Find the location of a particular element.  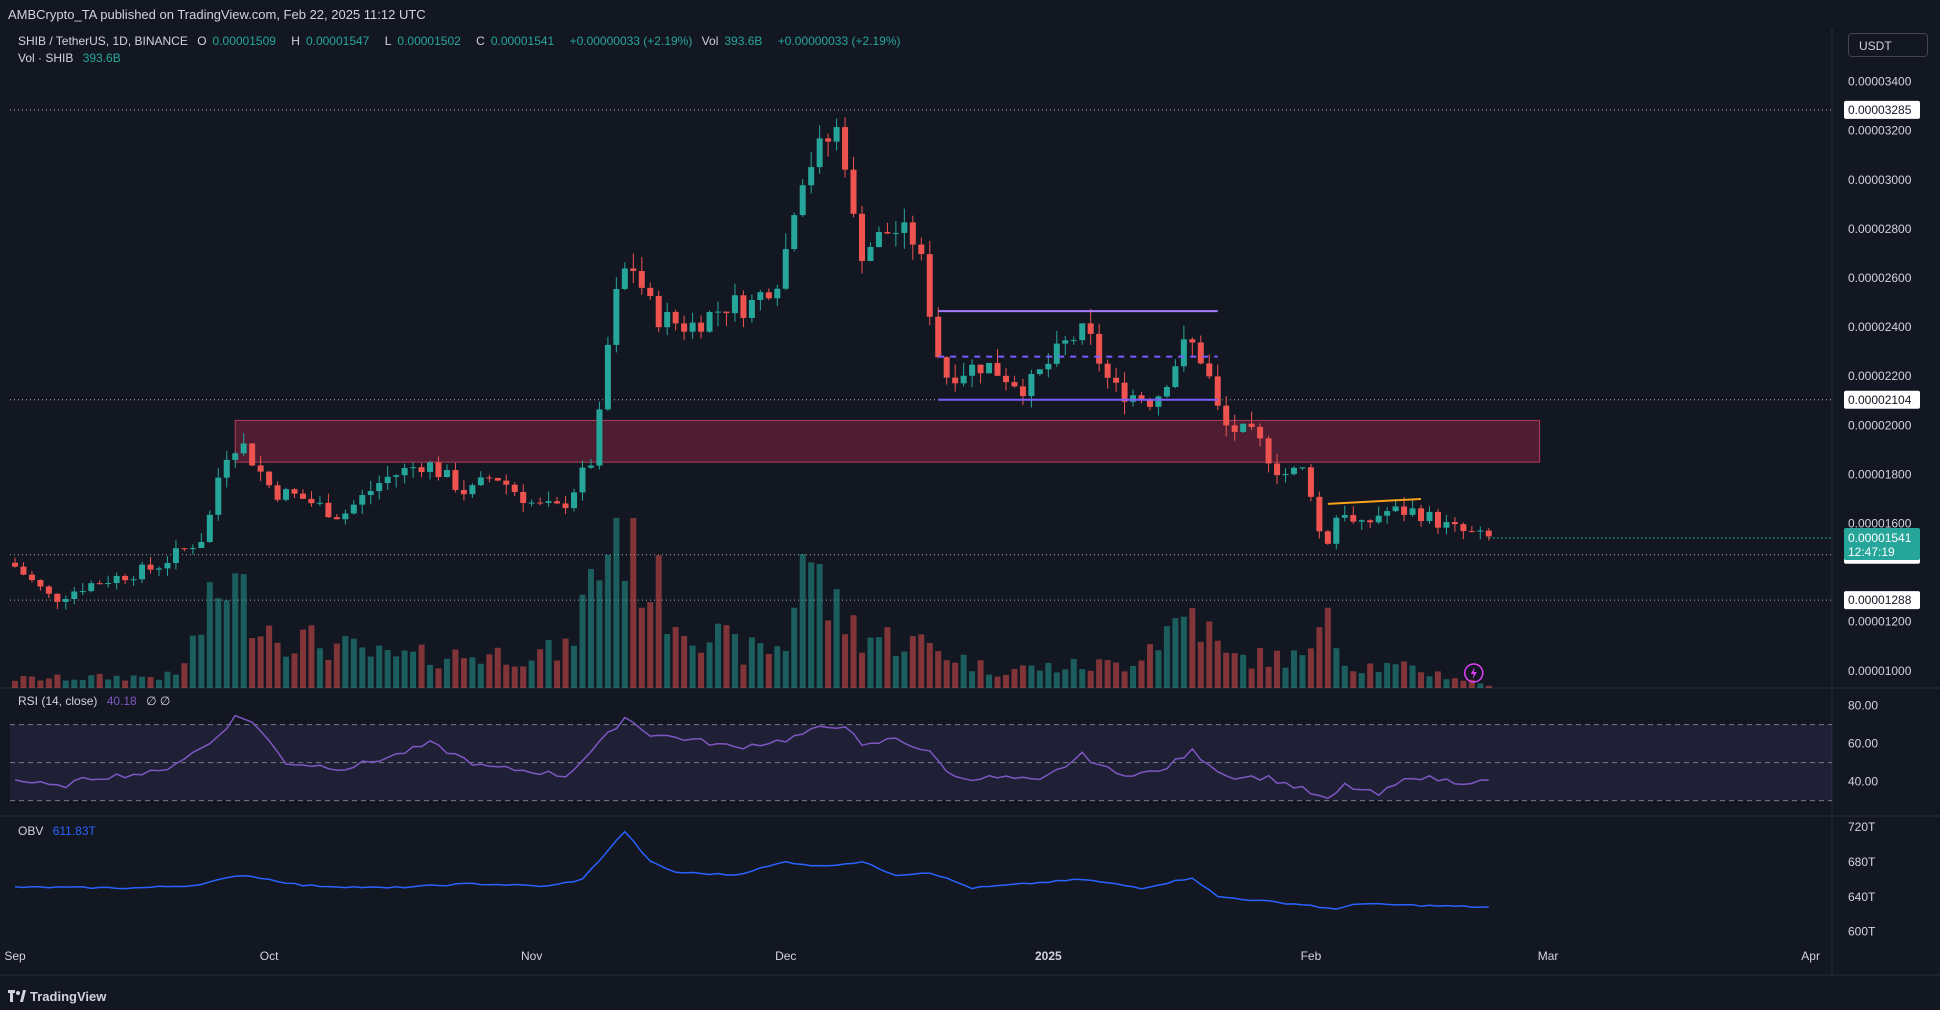

vol-change-value: +0.00000033 (+2.19%) is located at coordinates (839, 41).